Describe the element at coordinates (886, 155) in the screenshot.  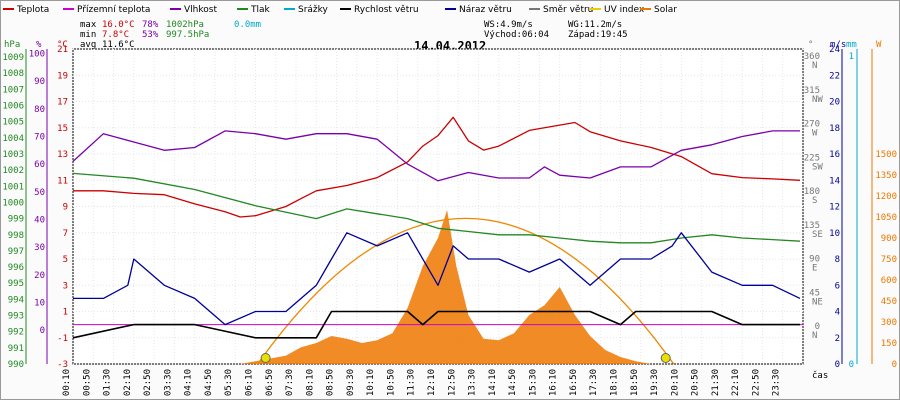
I see `watt-tick-10: 1500` at that location.